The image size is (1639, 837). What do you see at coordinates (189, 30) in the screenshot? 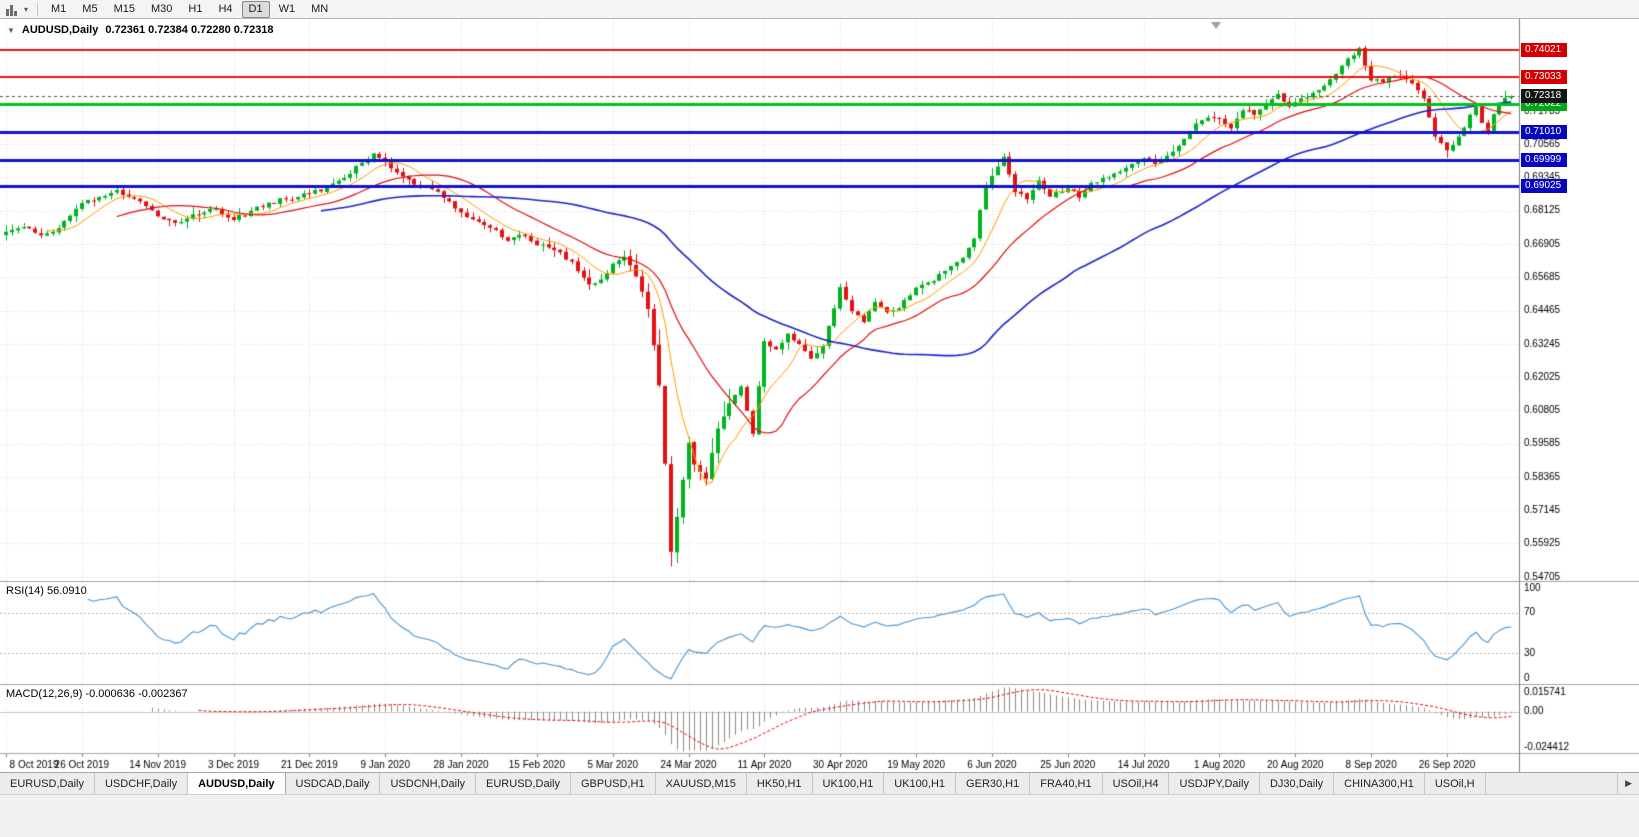
I see `chart-ohlc-values: 0.72361 0.72384 0.72280 0.72318` at bounding box center [189, 30].